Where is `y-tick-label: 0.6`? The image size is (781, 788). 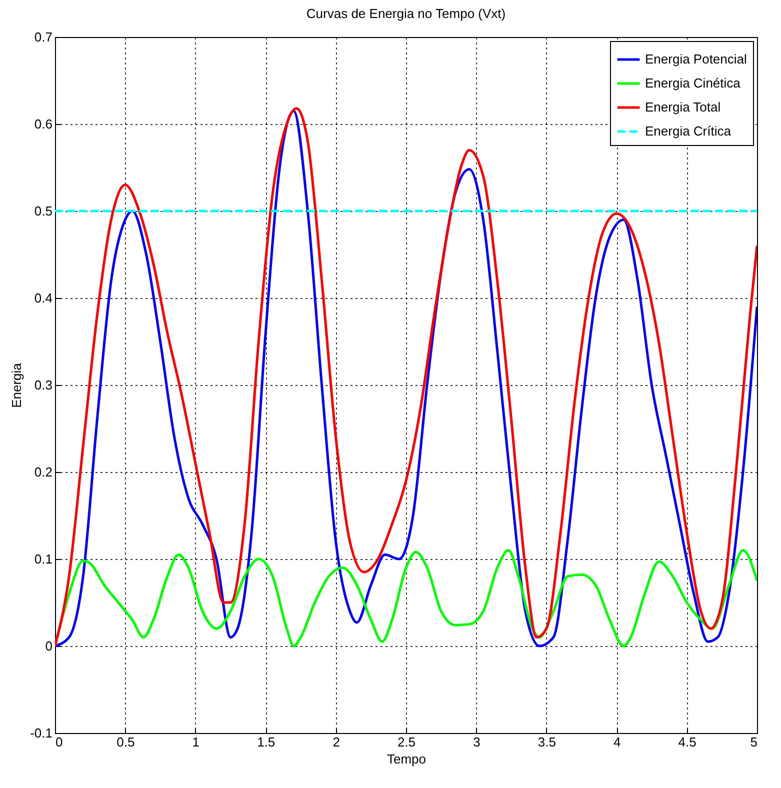 y-tick-label: 0.6 is located at coordinates (43, 124).